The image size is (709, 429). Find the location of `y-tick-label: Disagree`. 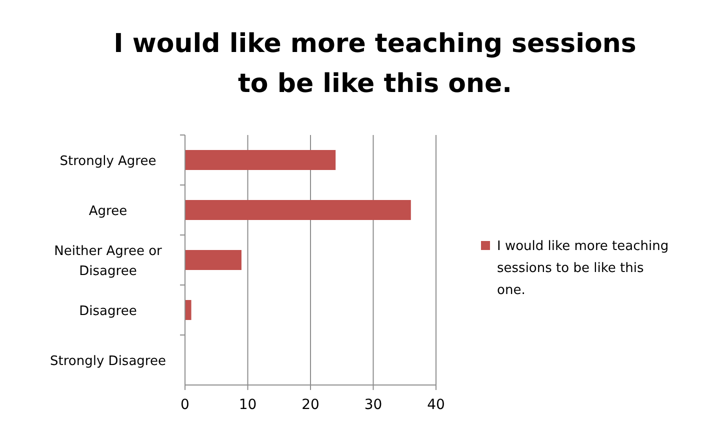

y-tick-label: Disagree is located at coordinates (108, 311).